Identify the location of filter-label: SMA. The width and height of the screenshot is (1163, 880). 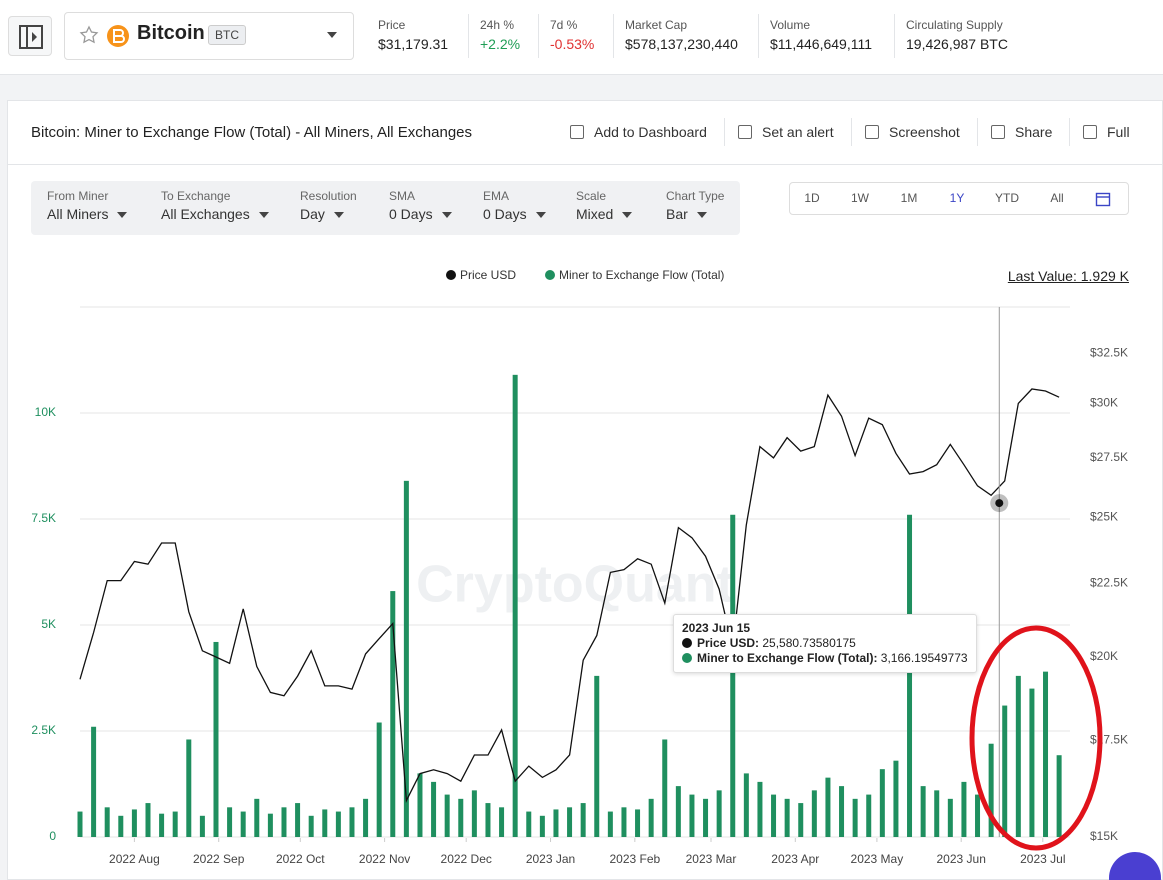
(402, 196).